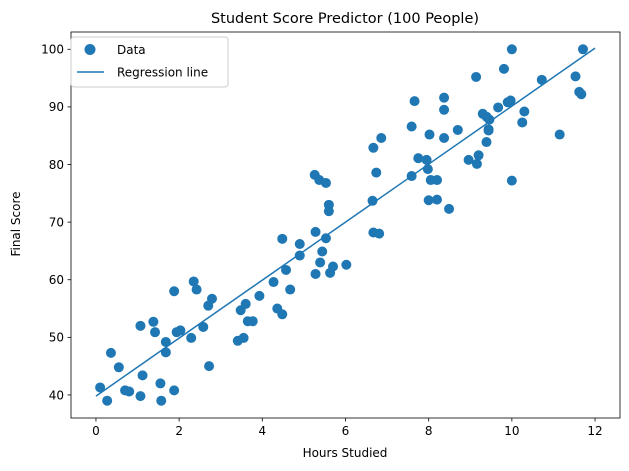 The height and width of the screenshot is (471, 629). Describe the element at coordinates (429, 431) in the screenshot. I see `x-tick-label-8: 8` at that location.